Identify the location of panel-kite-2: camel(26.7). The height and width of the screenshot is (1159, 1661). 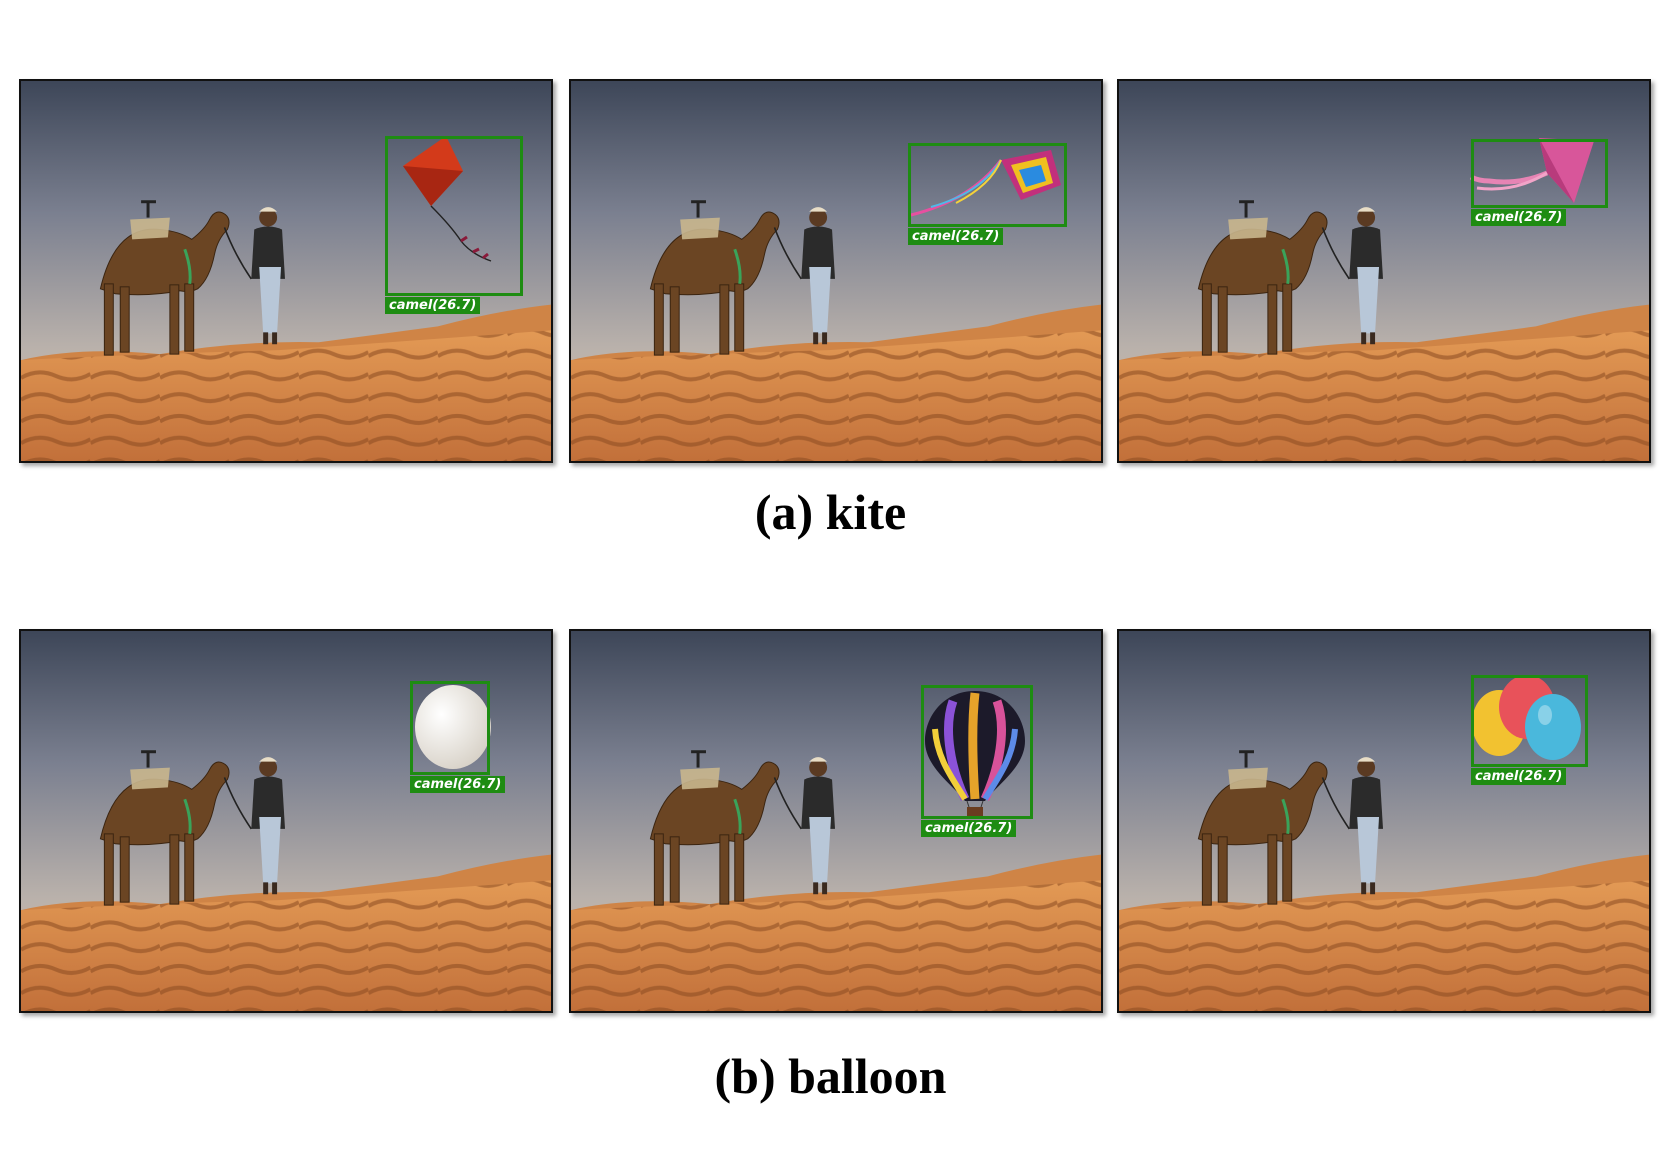
(836, 271).